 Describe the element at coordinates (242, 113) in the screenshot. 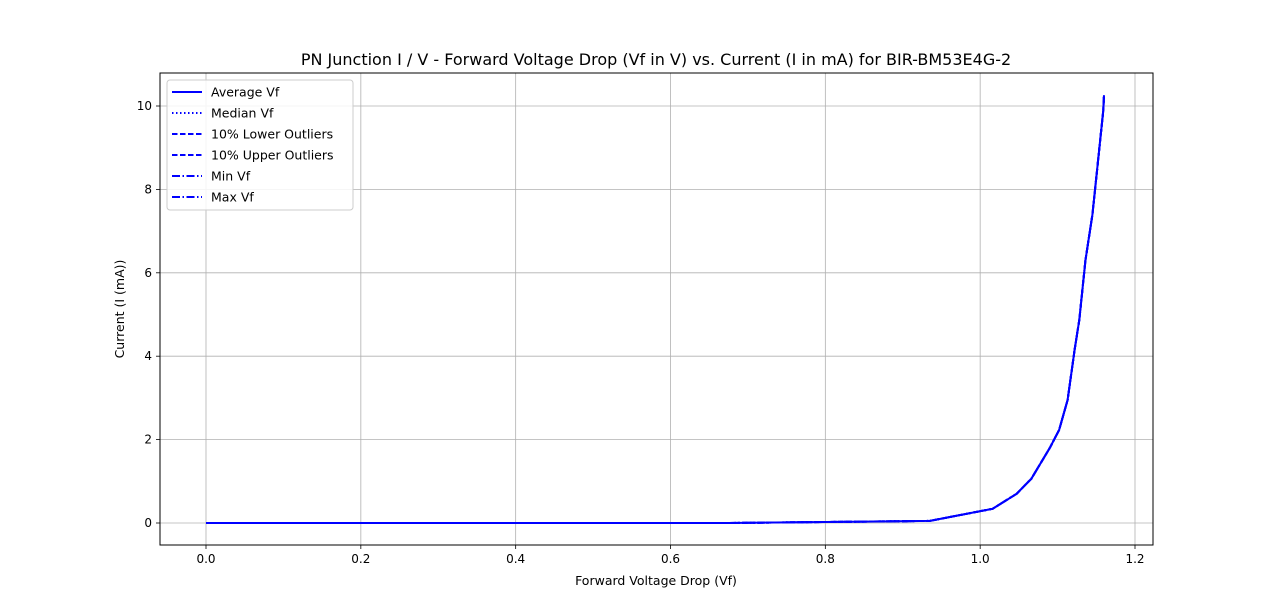

I see `legend-label: Median Vf` at that location.